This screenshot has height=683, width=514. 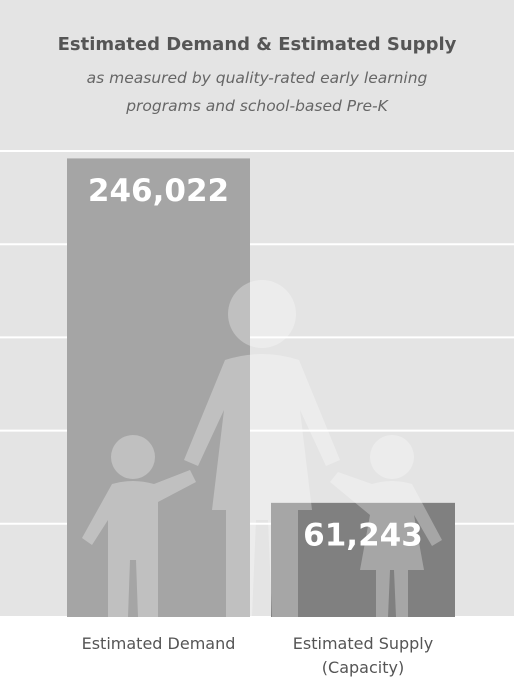 I want to click on bar, so click(x=363, y=559).